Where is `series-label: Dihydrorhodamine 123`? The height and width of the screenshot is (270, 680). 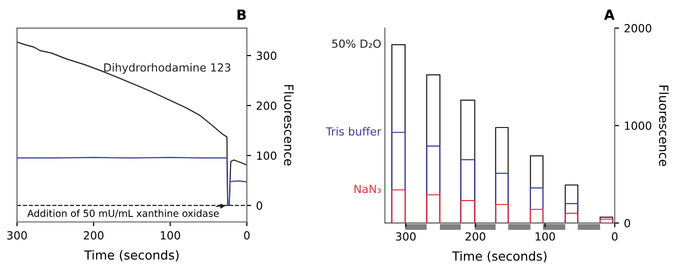
series-label: Dihydrorhodamine 123 is located at coordinates (167, 68).